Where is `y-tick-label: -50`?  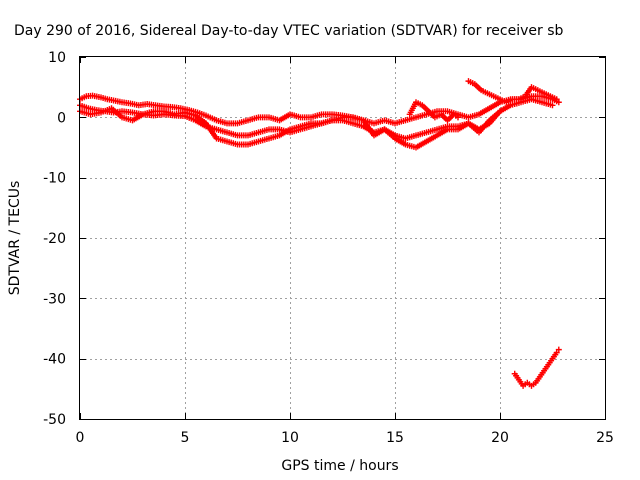
y-tick-label: -50 is located at coordinates (54, 420).